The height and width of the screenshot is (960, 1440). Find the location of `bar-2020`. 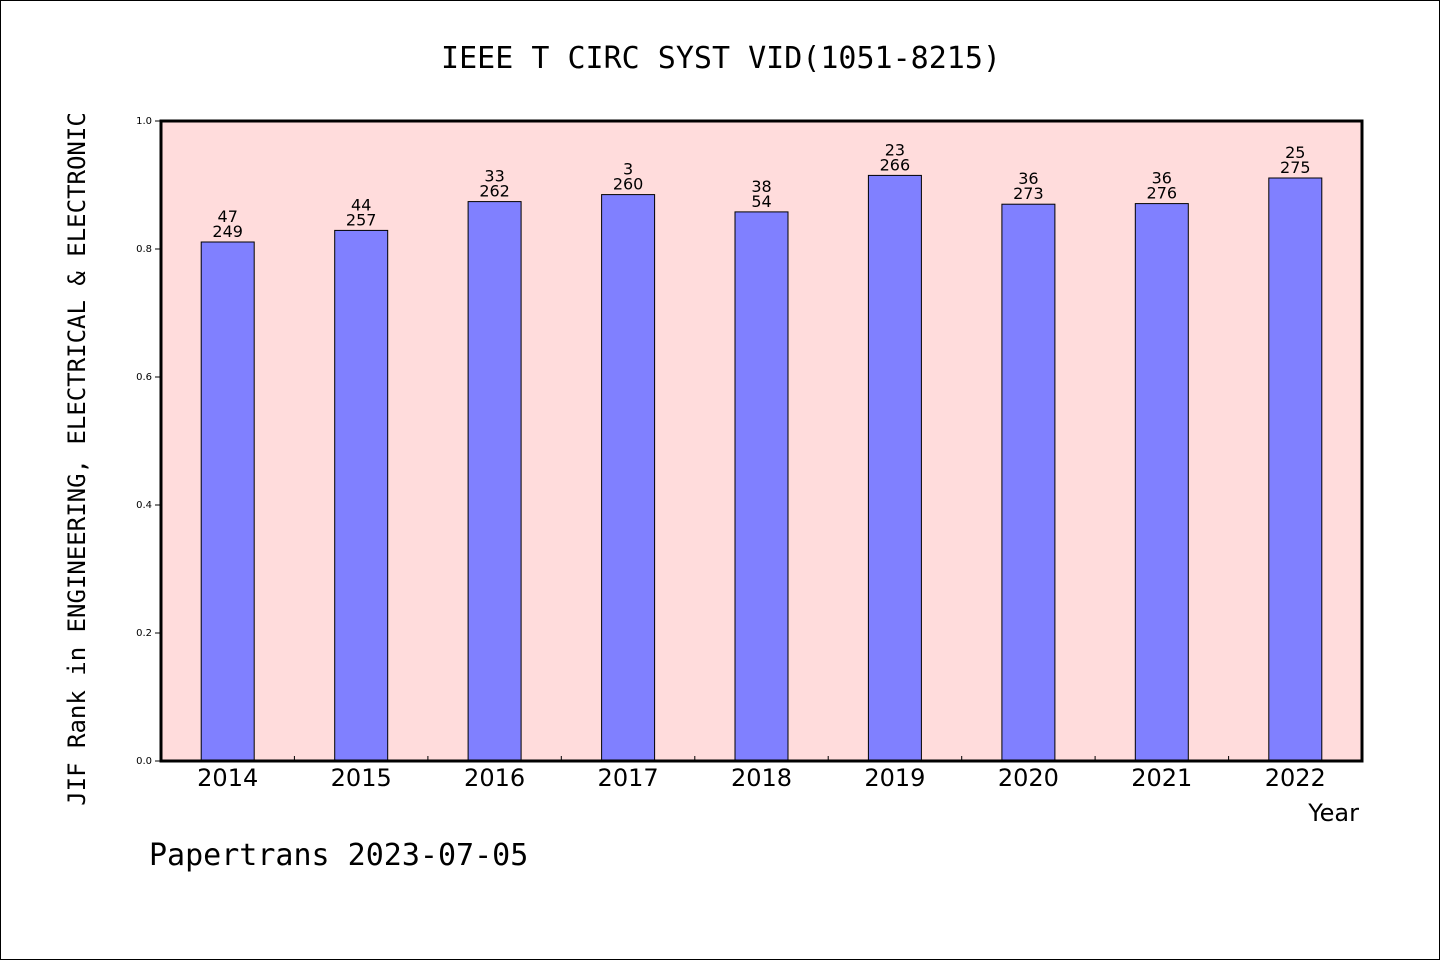

bar-2020 is located at coordinates (1028, 482).